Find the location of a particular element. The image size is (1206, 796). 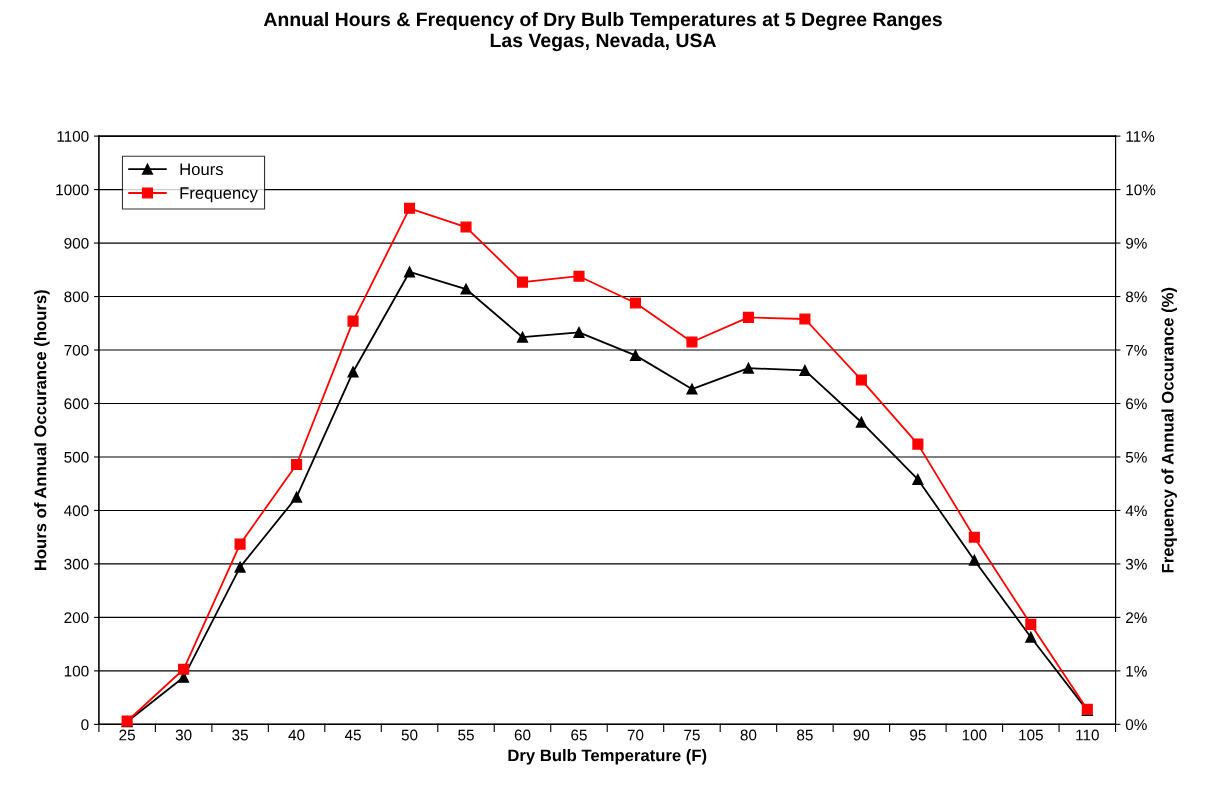

y-tick-label: 100 is located at coordinates (76, 671).